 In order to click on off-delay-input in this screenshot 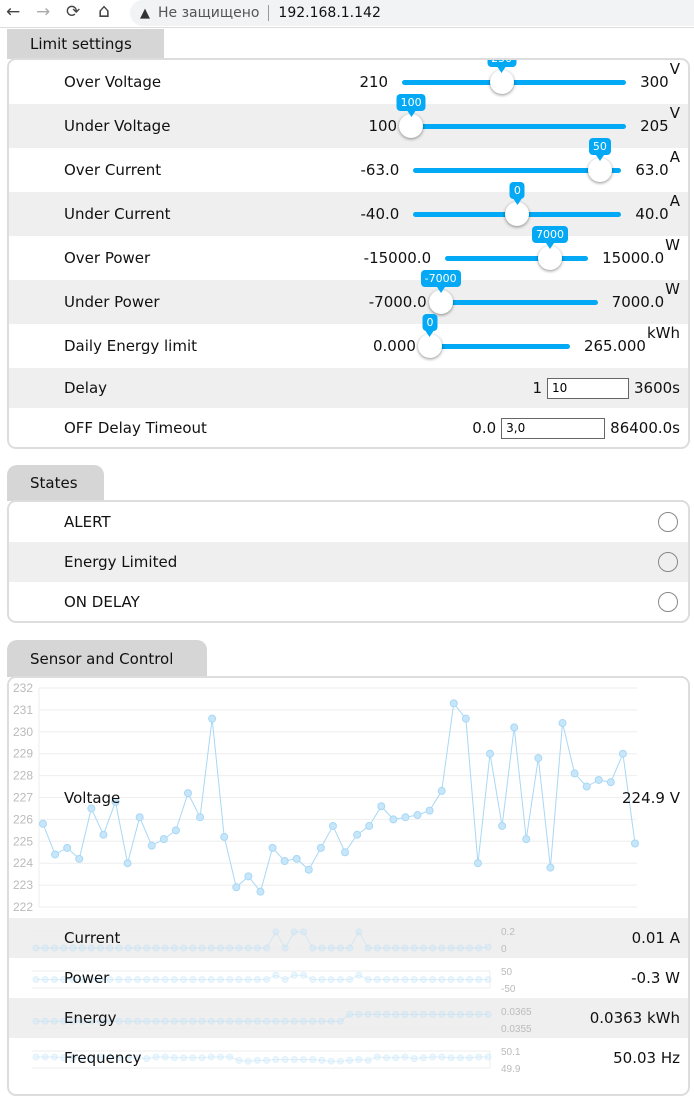, I will do `click(553, 428)`.